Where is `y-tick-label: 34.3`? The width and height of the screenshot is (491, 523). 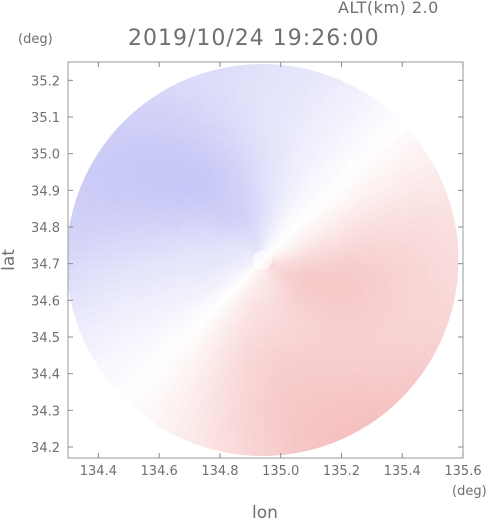
y-tick-label: 34.3 is located at coordinates (45, 411).